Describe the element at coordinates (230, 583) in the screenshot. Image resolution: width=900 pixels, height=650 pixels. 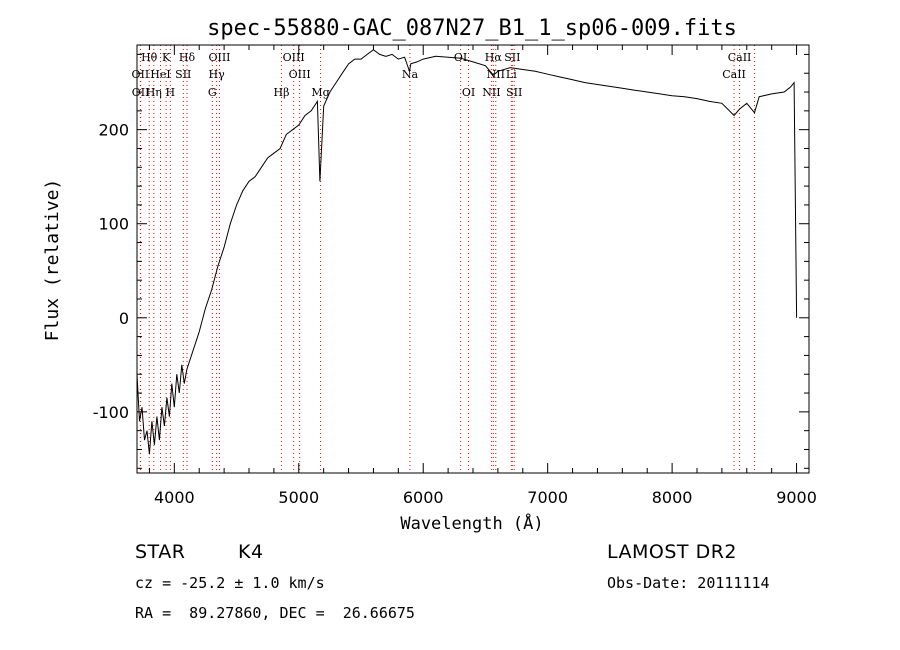
I see `redshift-text: cz = -25.2 ± 1.0 km/s` at that location.